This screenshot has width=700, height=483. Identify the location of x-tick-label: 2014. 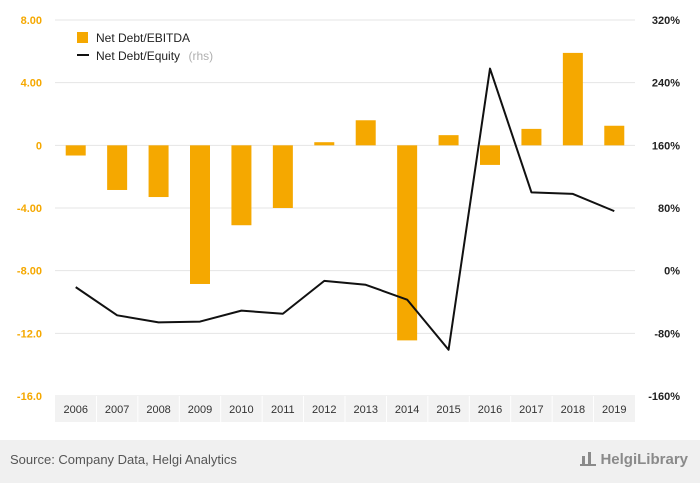
(407, 410).